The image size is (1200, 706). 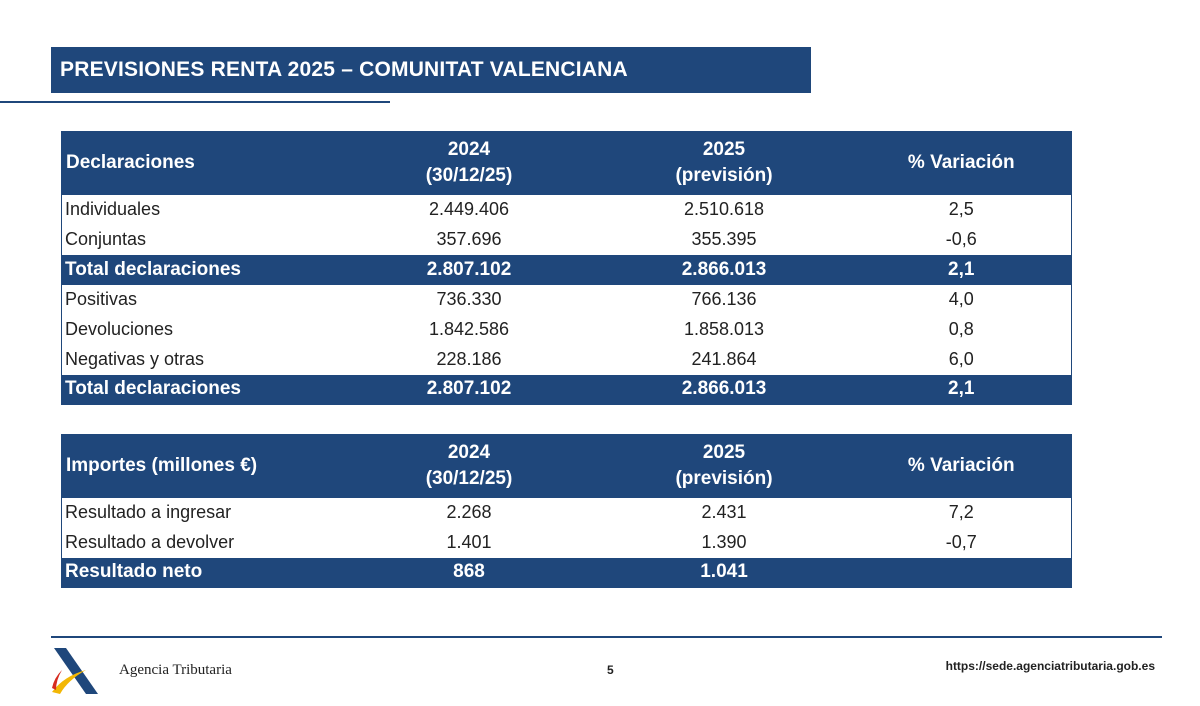 I want to click on value-variacion: 7,2, so click(x=961, y=512).